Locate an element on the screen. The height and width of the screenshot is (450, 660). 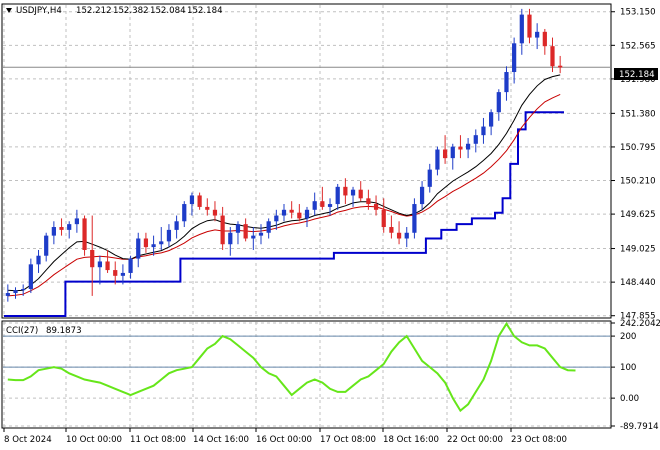
high-value: 152.382 is located at coordinates (131, 11).